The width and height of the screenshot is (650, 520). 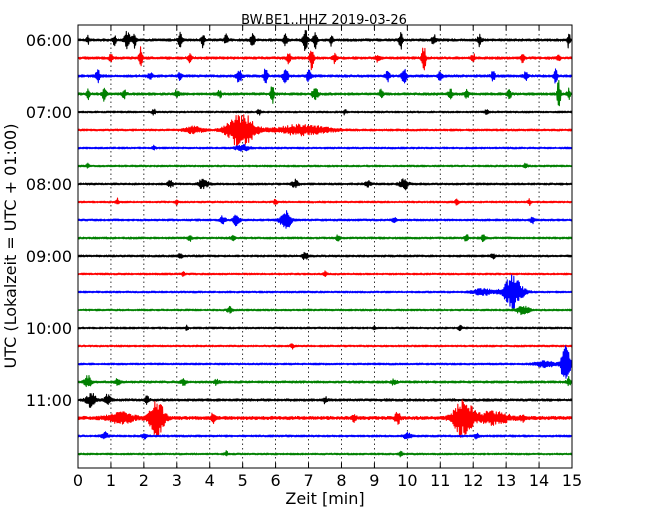 What do you see at coordinates (54, 220) in the screenshot?
I see `y-axis: 06:00 07:00 08:00 09:00 10:00 11:00` at bounding box center [54, 220].